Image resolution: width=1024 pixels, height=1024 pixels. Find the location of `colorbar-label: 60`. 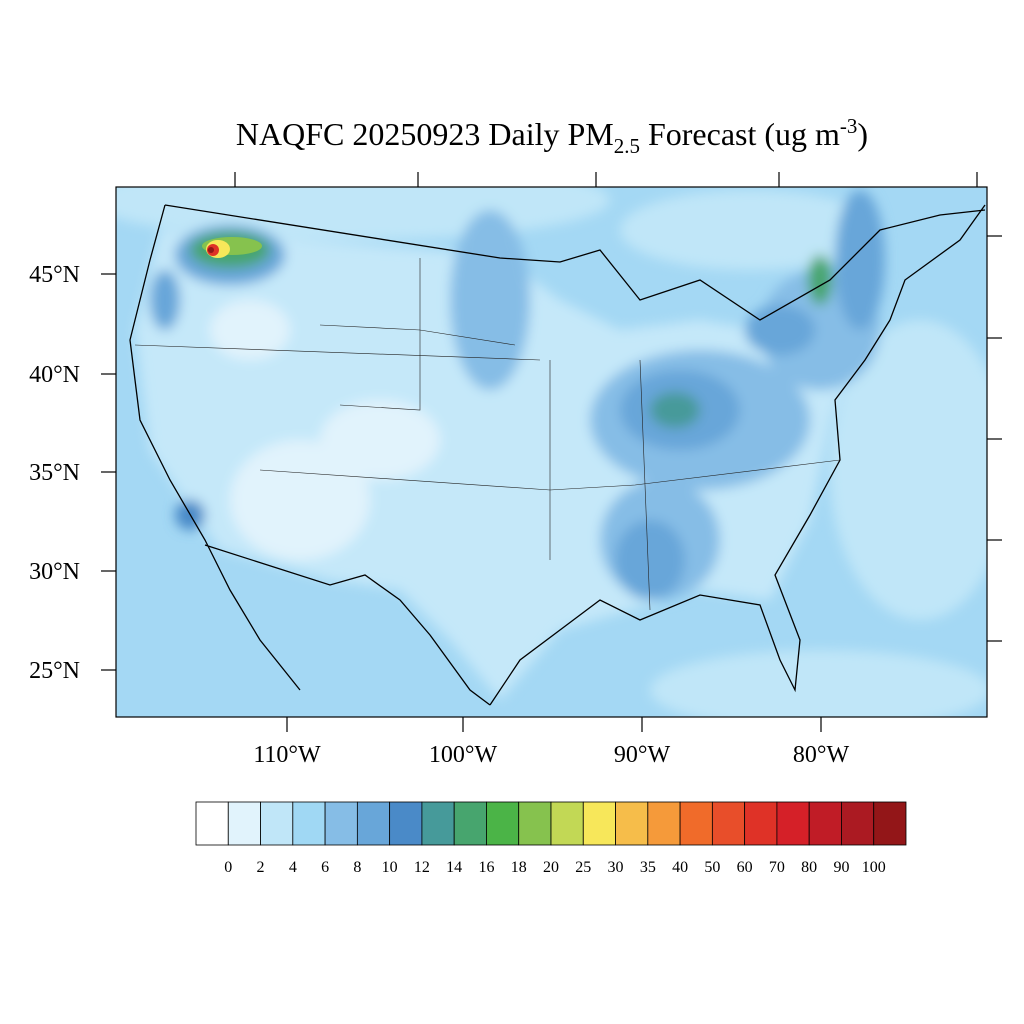

colorbar-label: 60 is located at coordinates (745, 867).